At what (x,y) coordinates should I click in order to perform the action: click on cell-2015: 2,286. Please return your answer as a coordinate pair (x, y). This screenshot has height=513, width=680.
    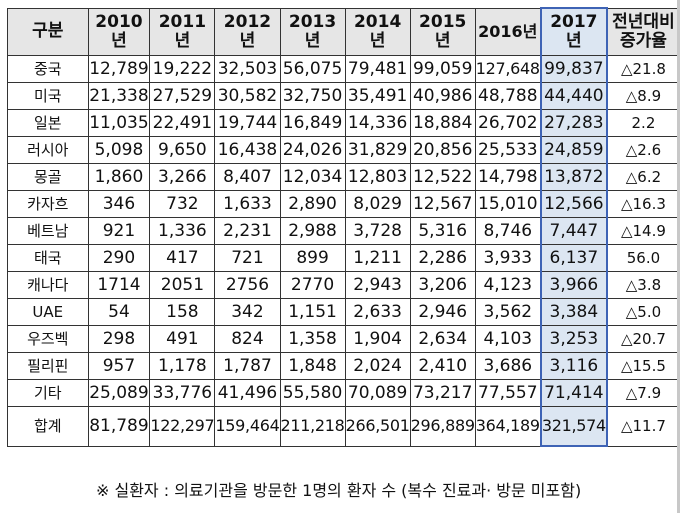
    Looking at the image, I should click on (442, 258).